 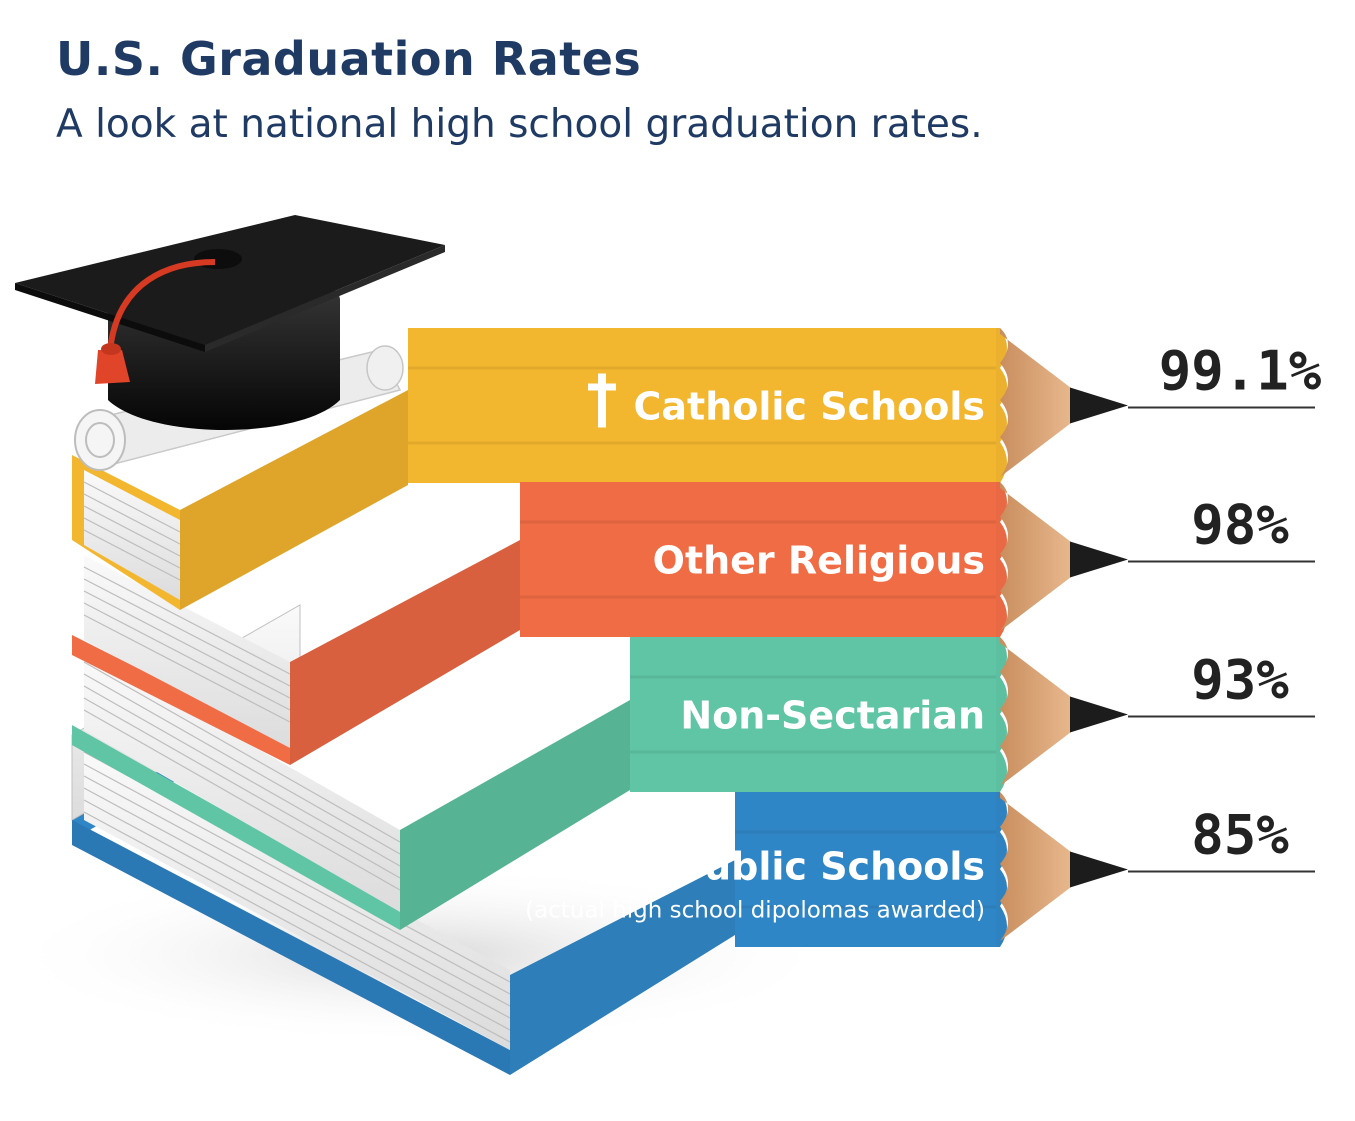 What do you see at coordinates (1099, 559) in the screenshot?
I see `pencil-tip-other-religious` at bounding box center [1099, 559].